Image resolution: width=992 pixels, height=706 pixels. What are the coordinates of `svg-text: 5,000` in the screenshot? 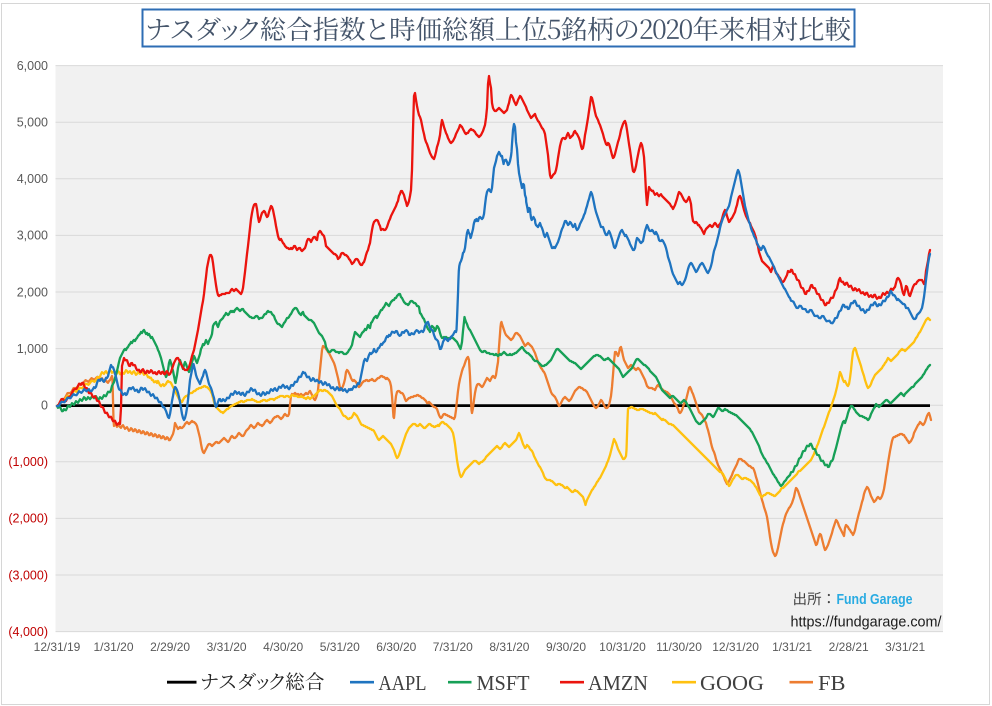 It's located at (32, 123).